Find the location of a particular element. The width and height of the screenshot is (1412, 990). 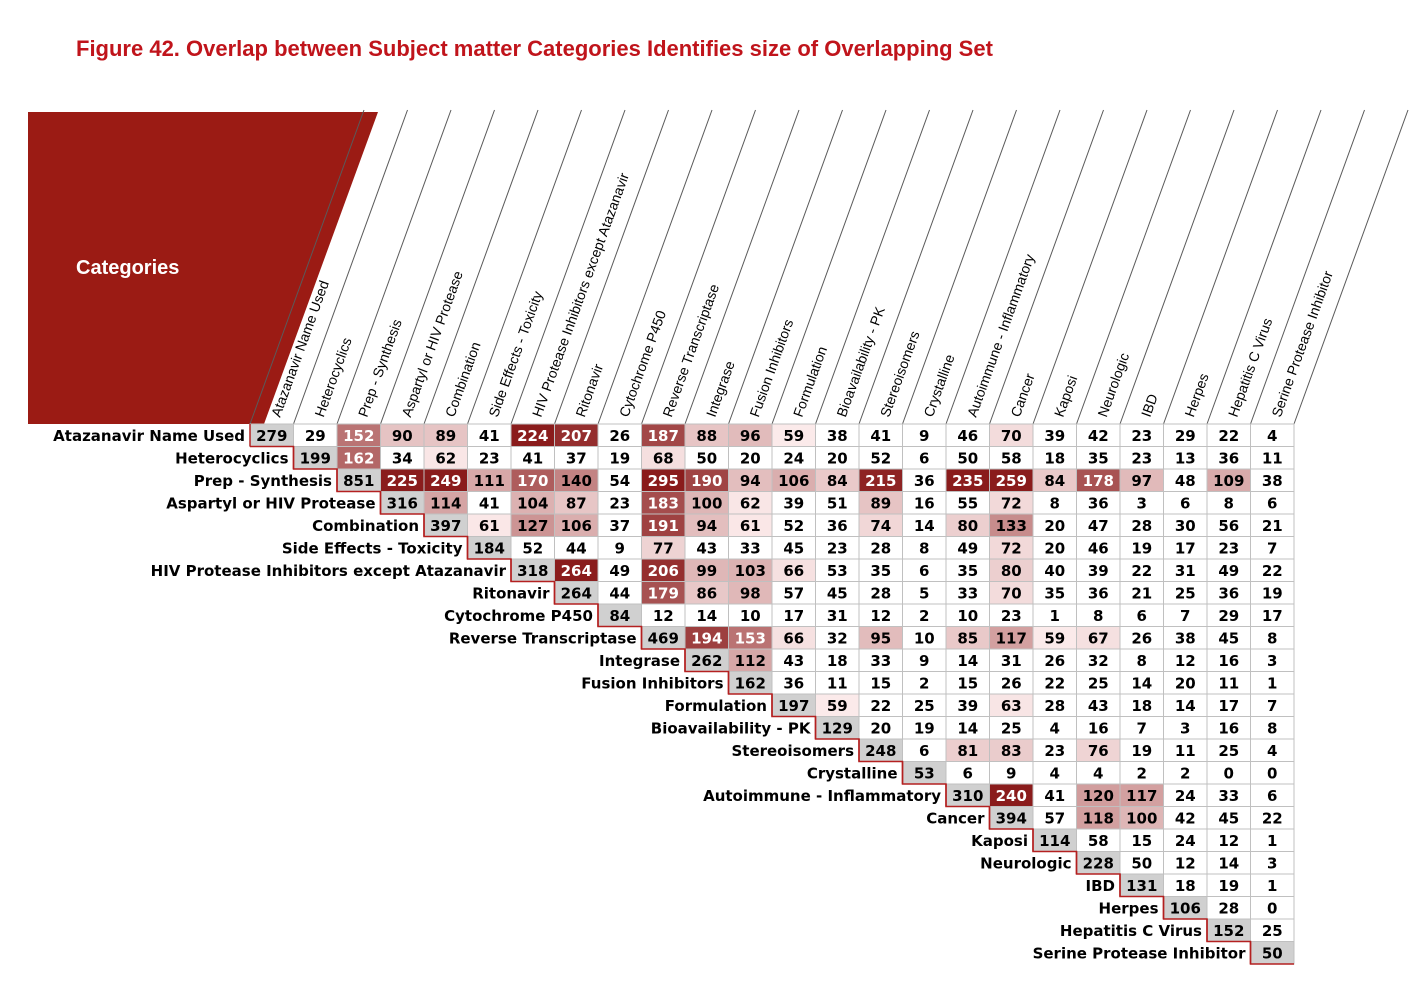

cell-value: 62 is located at coordinates (445, 458).